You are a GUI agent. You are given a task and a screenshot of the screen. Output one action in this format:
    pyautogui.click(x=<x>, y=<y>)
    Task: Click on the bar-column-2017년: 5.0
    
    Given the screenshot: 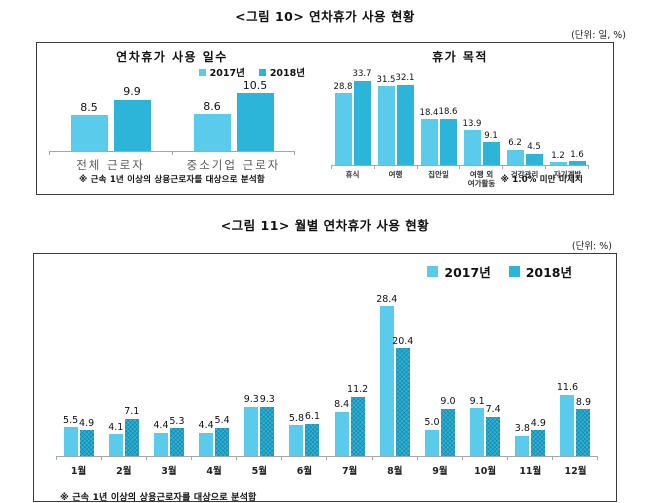 What is the action you would take?
    pyautogui.click(x=432, y=436)
    